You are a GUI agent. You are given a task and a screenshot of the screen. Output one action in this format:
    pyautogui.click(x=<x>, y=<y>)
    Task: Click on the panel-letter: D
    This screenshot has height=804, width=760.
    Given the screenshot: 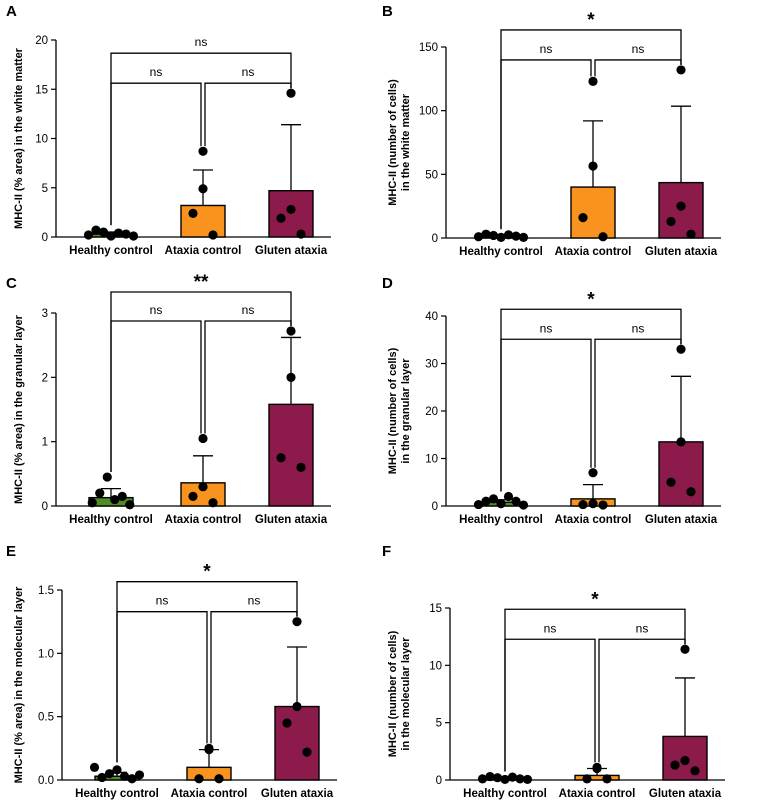 What is the action you would take?
    pyautogui.click(x=387, y=283)
    